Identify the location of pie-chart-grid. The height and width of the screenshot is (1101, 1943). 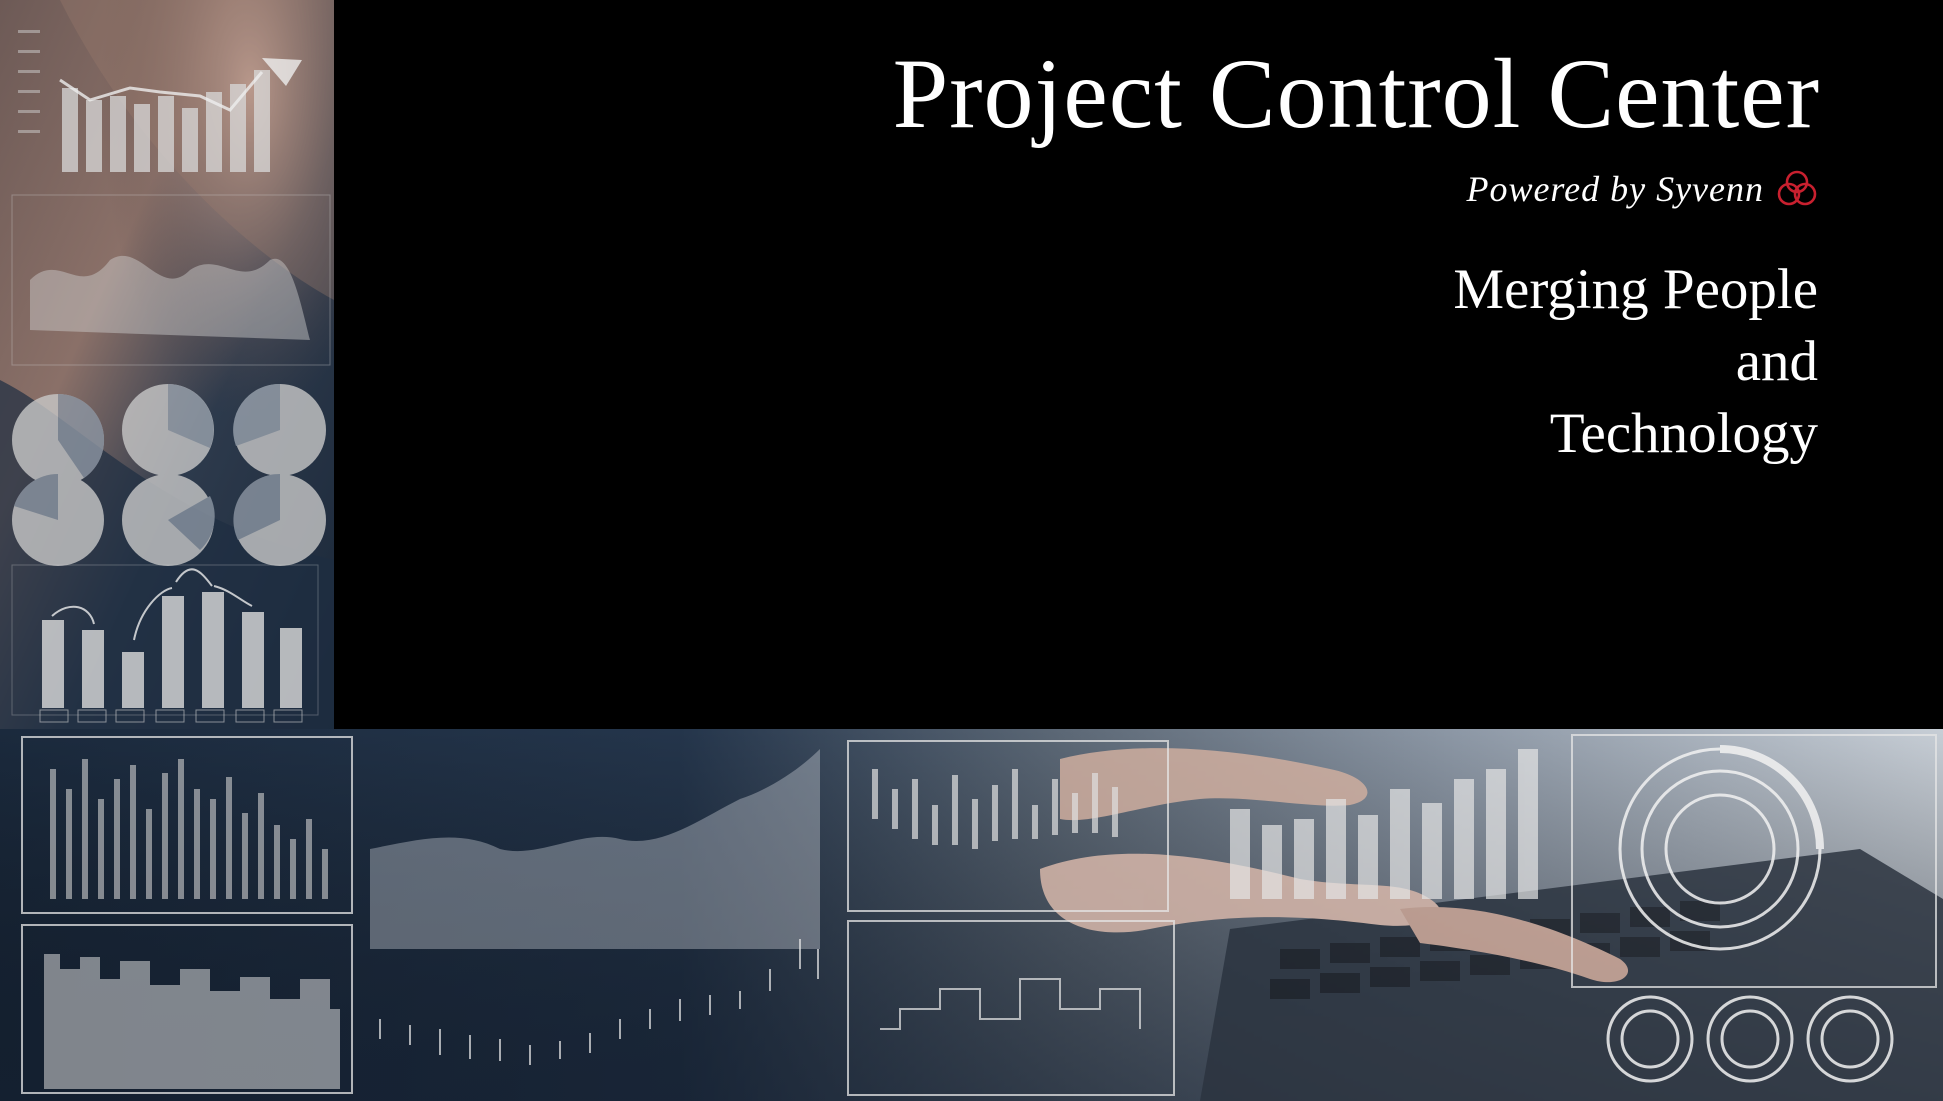
(169, 474).